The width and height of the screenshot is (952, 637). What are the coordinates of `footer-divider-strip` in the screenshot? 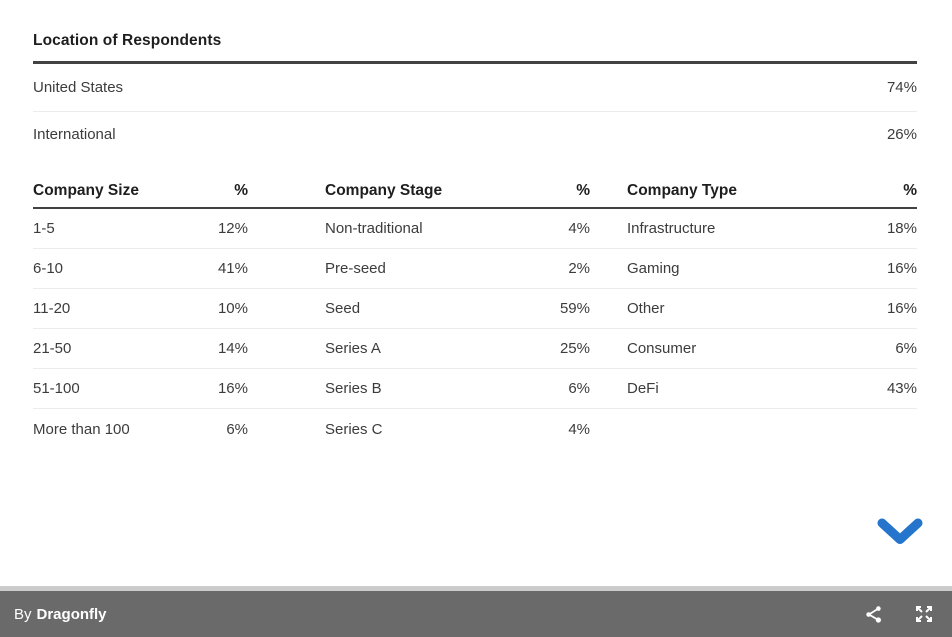 It's located at (476, 588).